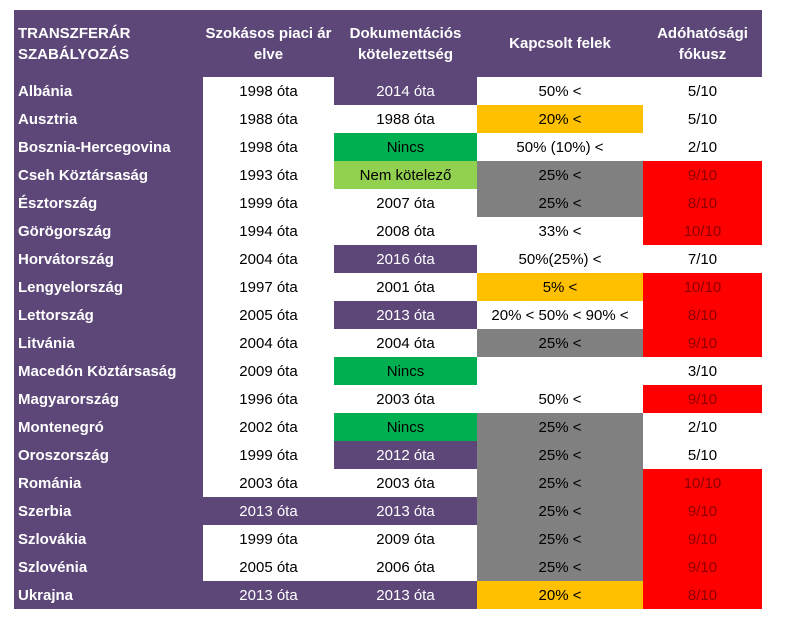 The image size is (785, 623). What do you see at coordinates (108, 371) in the screenshot?
I see `country-cell: Macedón Köztársaság` at bounding box center [108, 371].